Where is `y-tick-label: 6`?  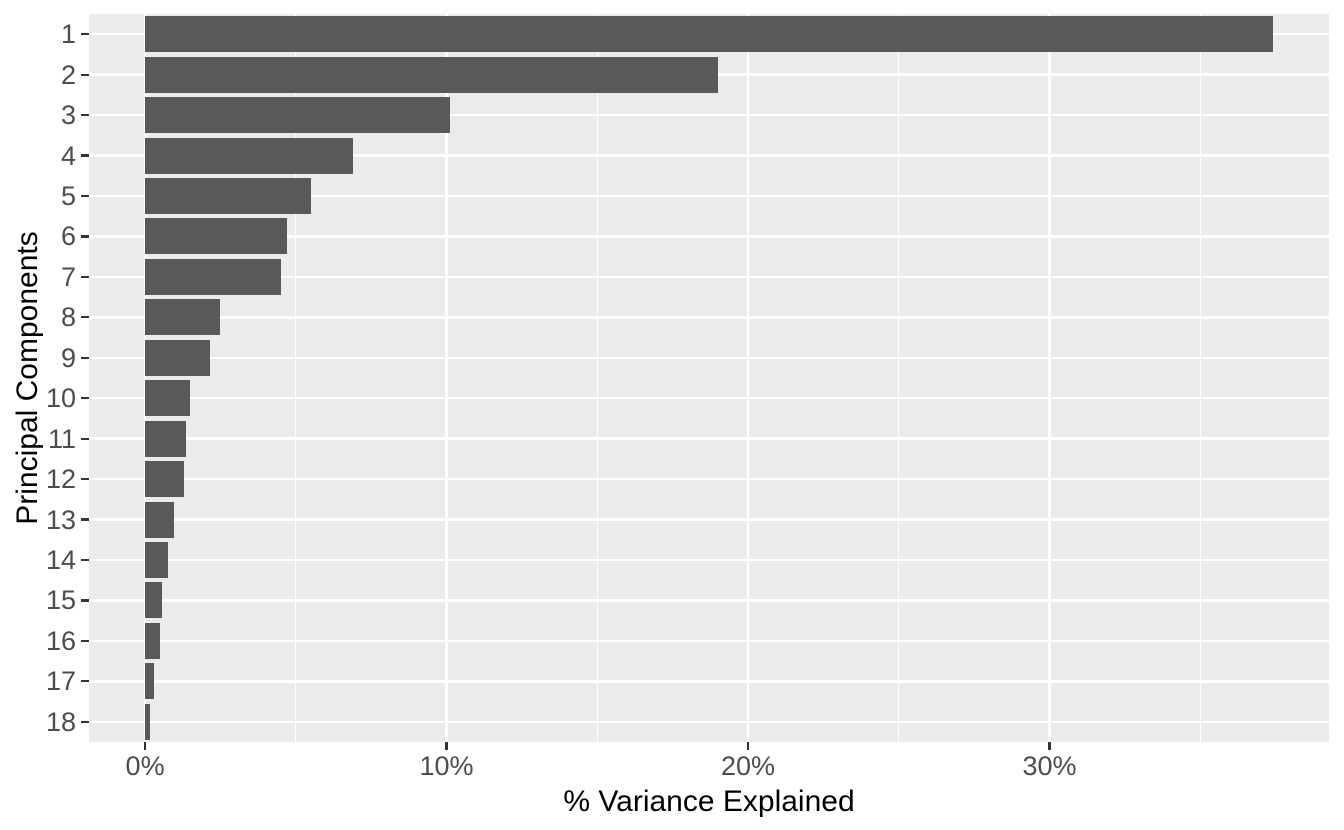
y-tick-label: 6 is located at coordinates (68, 236).